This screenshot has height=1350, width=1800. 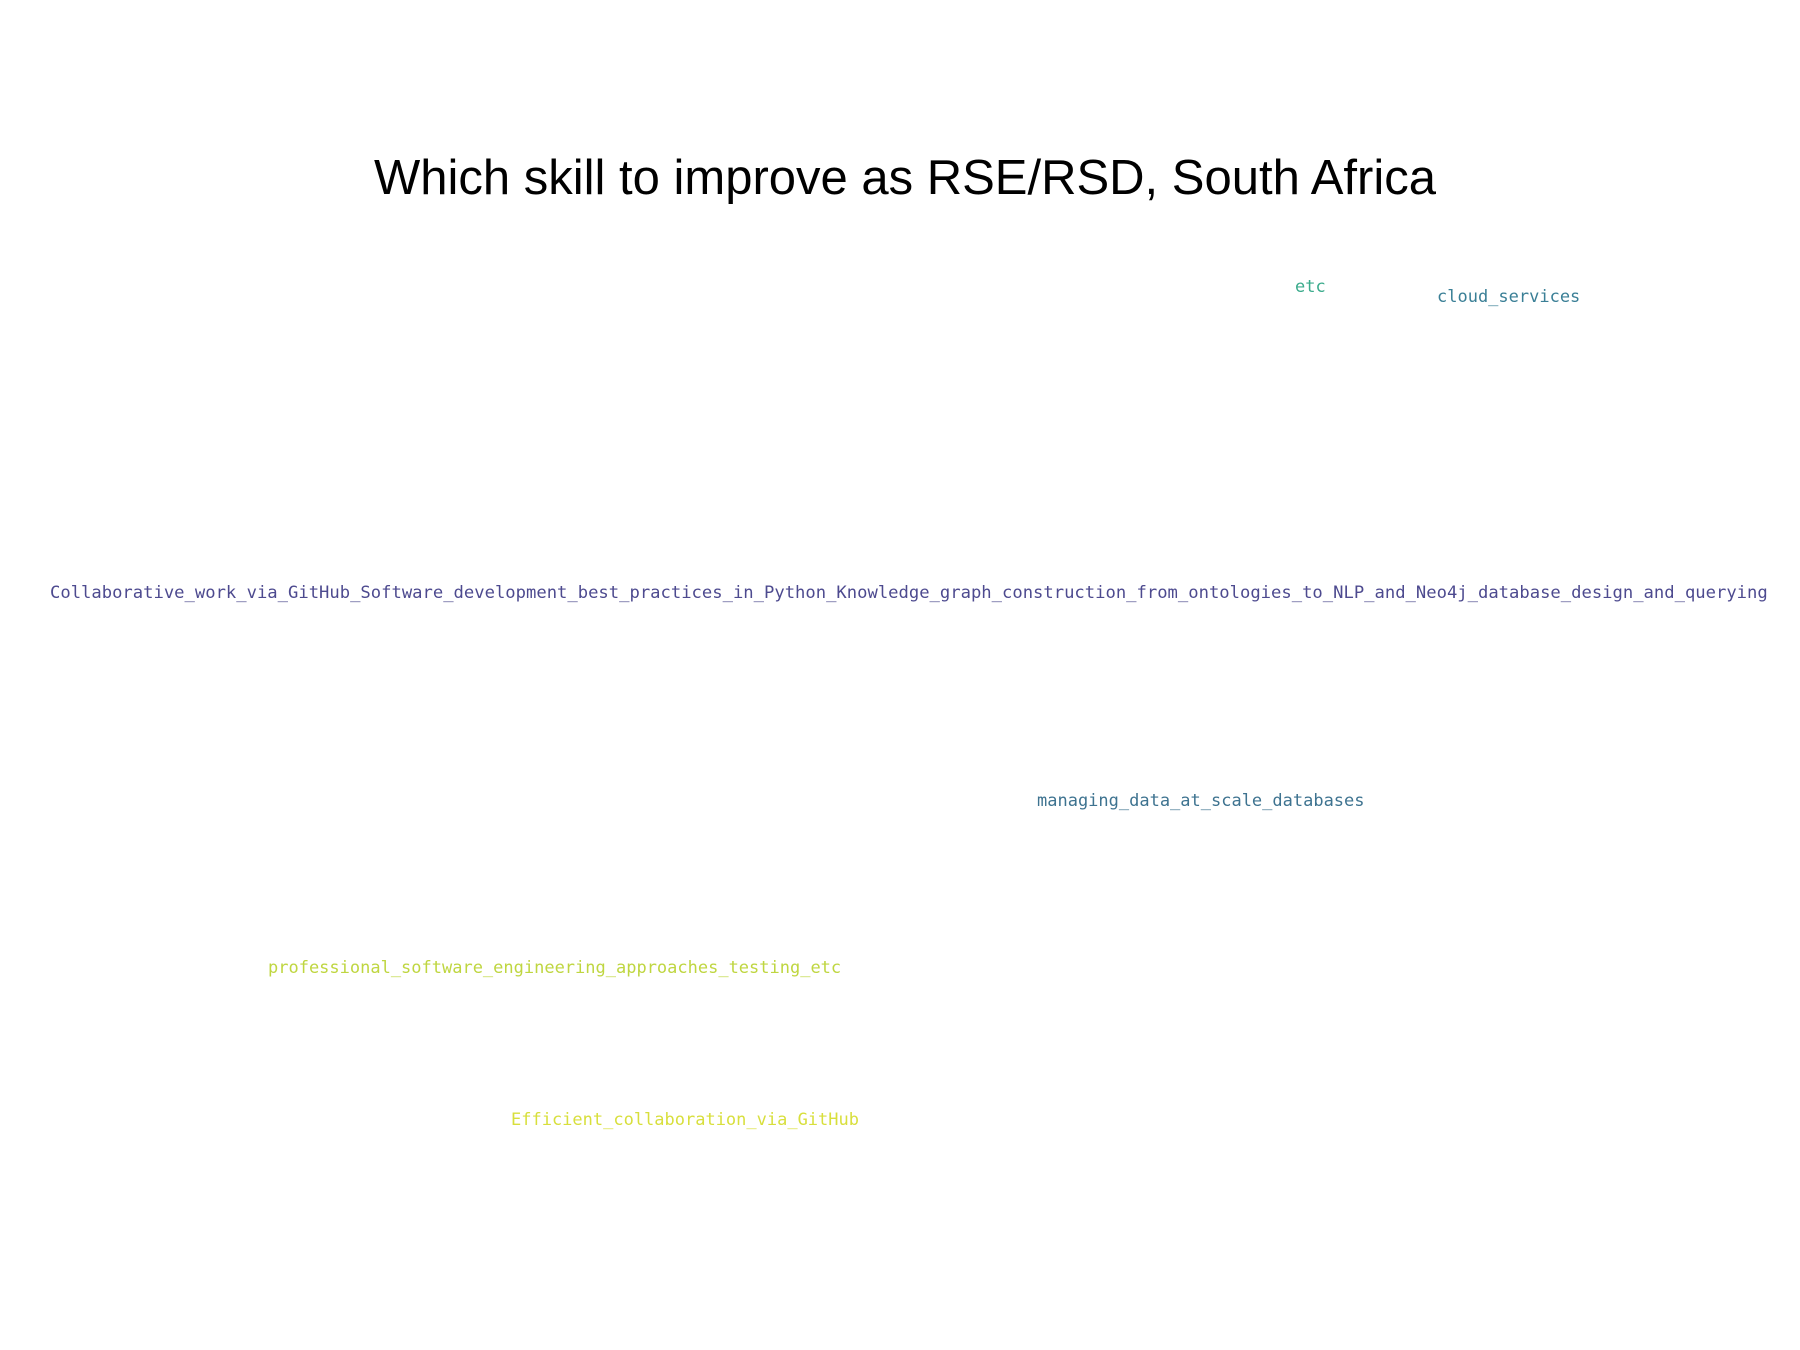 I want to click on word-managing-data: managing_data_at_scale_databases, so click(x=1201, y=801).